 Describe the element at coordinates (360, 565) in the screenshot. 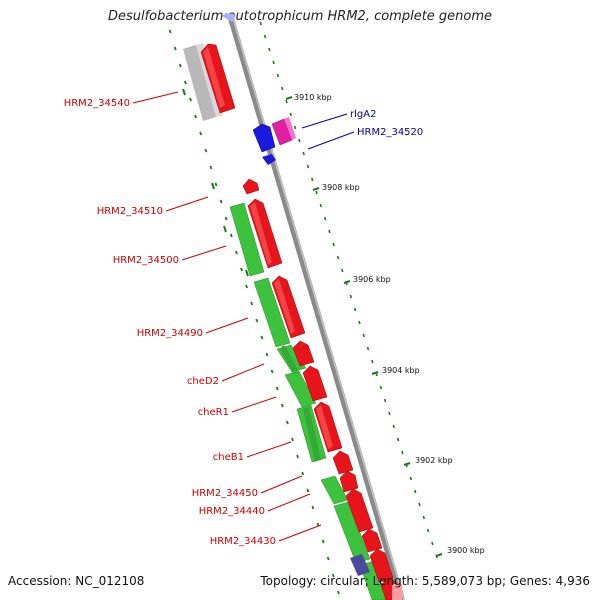

I see `dark-gene` at that location.